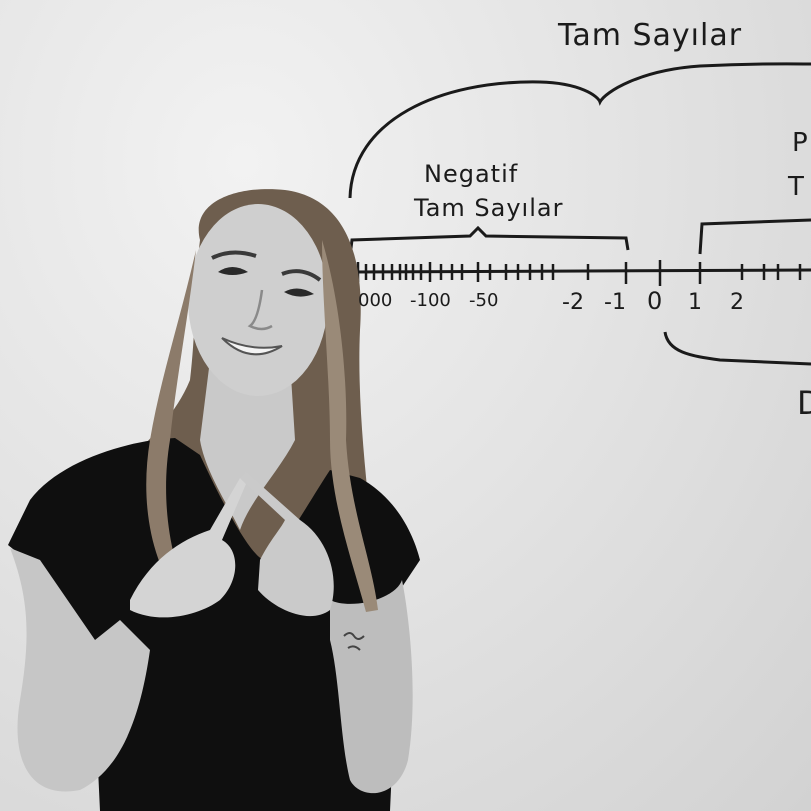 The height and width of the screenshot is (811, 811). I want to click on lower-bracket, so click(738, 348).